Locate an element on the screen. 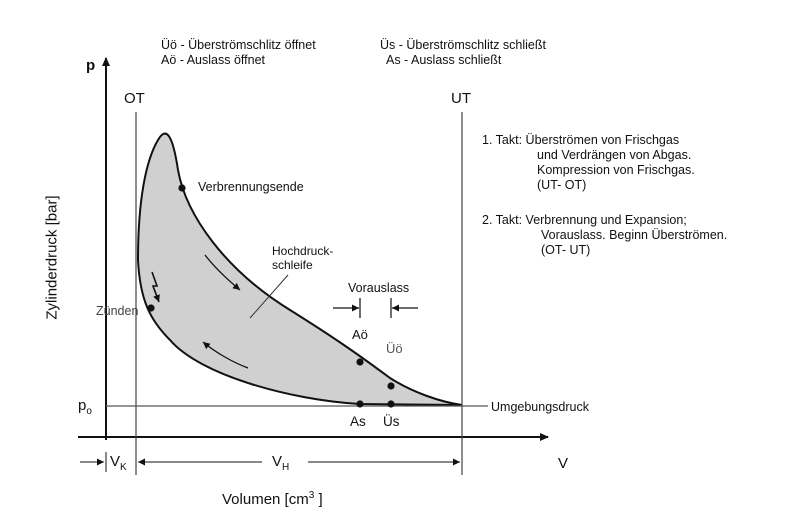  vk-label: VK is located at coordinates (118, 463).